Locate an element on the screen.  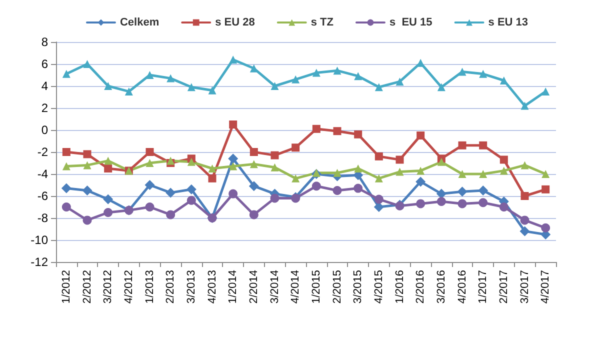
x-tick-label: 1/2015 is located at coordinates (316, 287).